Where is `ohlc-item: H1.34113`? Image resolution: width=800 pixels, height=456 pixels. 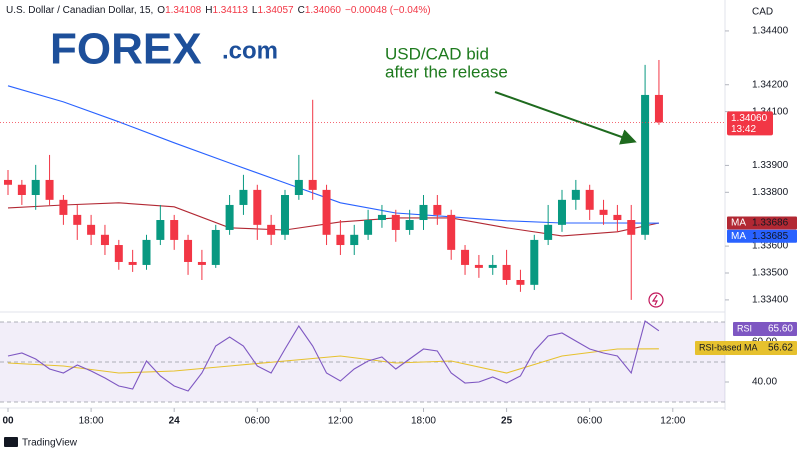
ohlc-item: H1.34113 is located at coordinates (226, 10).